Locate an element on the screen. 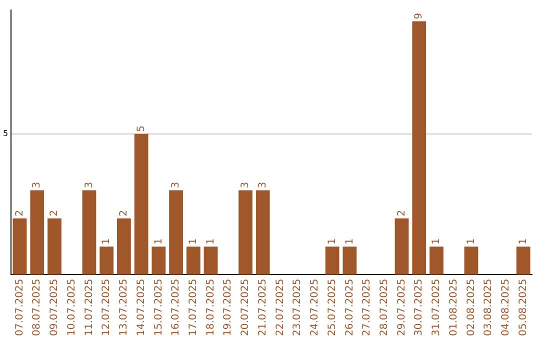 The height and width of the screenshot is (340, 540). x-tick-label: 26.07.2025 is located at coordinates (350, 307).